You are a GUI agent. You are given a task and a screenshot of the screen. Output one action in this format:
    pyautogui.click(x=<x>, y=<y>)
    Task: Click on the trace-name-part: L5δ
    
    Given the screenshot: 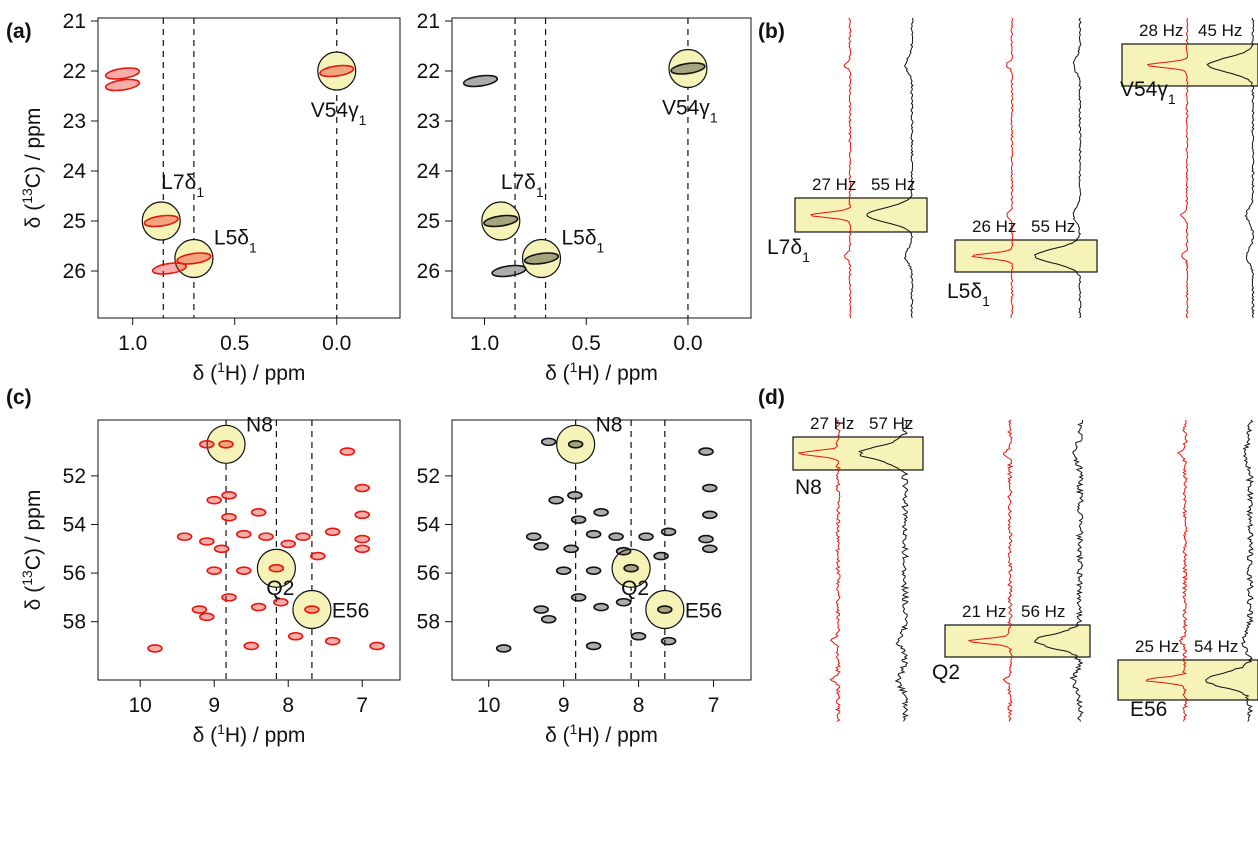 What is the action you would take?
    pyautogui.click(x=964, y=291)
    